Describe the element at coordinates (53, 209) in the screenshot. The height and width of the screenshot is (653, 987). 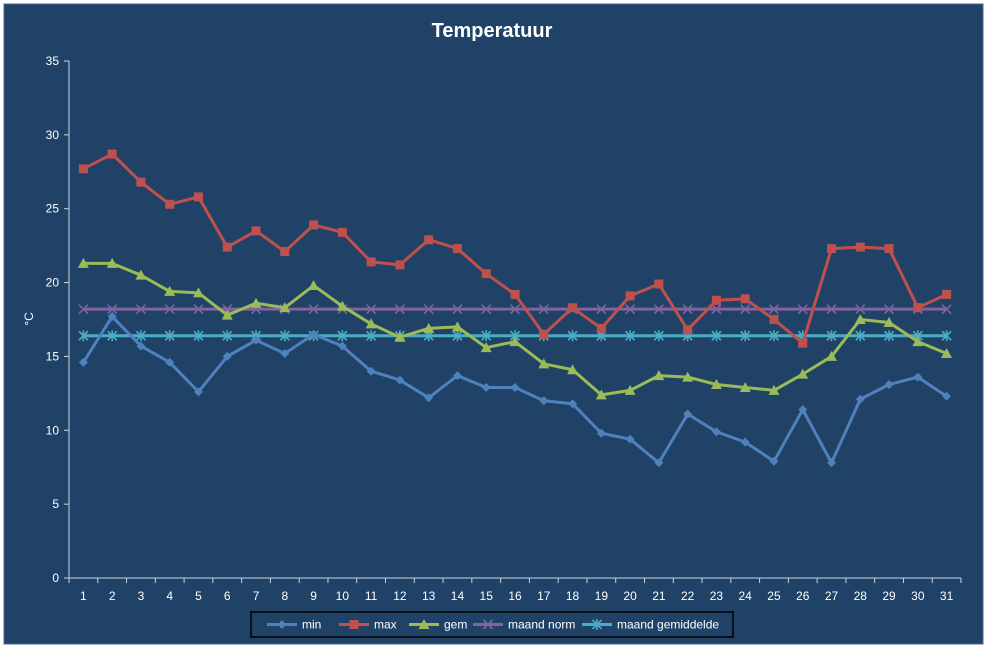
I see `y-tick-label: 25` at that location.